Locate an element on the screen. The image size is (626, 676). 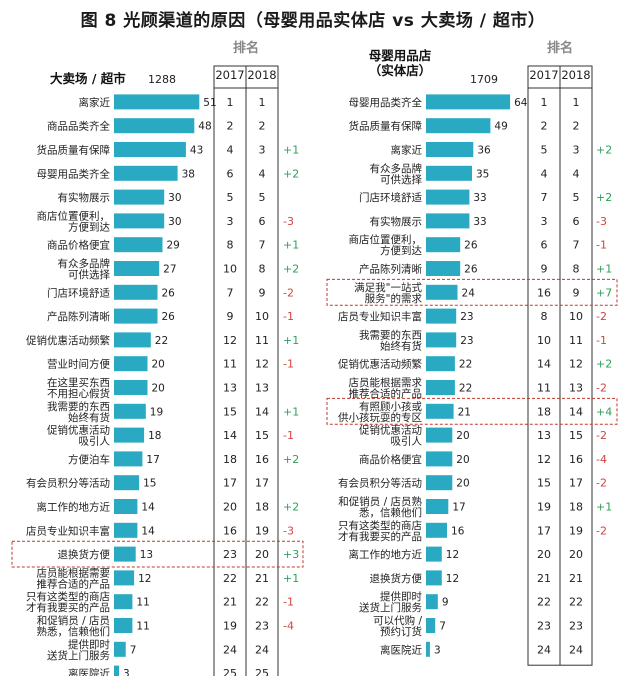
bar-row: 母婴用品类齐全 64 1 1 is located at coordinates (464, 102).